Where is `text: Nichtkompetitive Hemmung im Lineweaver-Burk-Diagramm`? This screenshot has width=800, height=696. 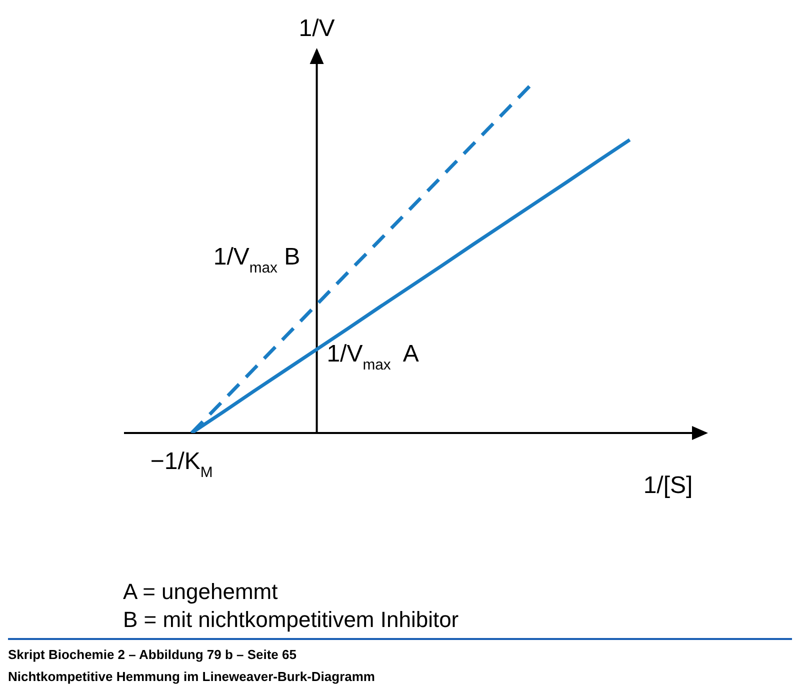 text: Nichtkompetitive Hemmung im Lineweaver-Burk-Diagramm is located at coordinates (192, 677).